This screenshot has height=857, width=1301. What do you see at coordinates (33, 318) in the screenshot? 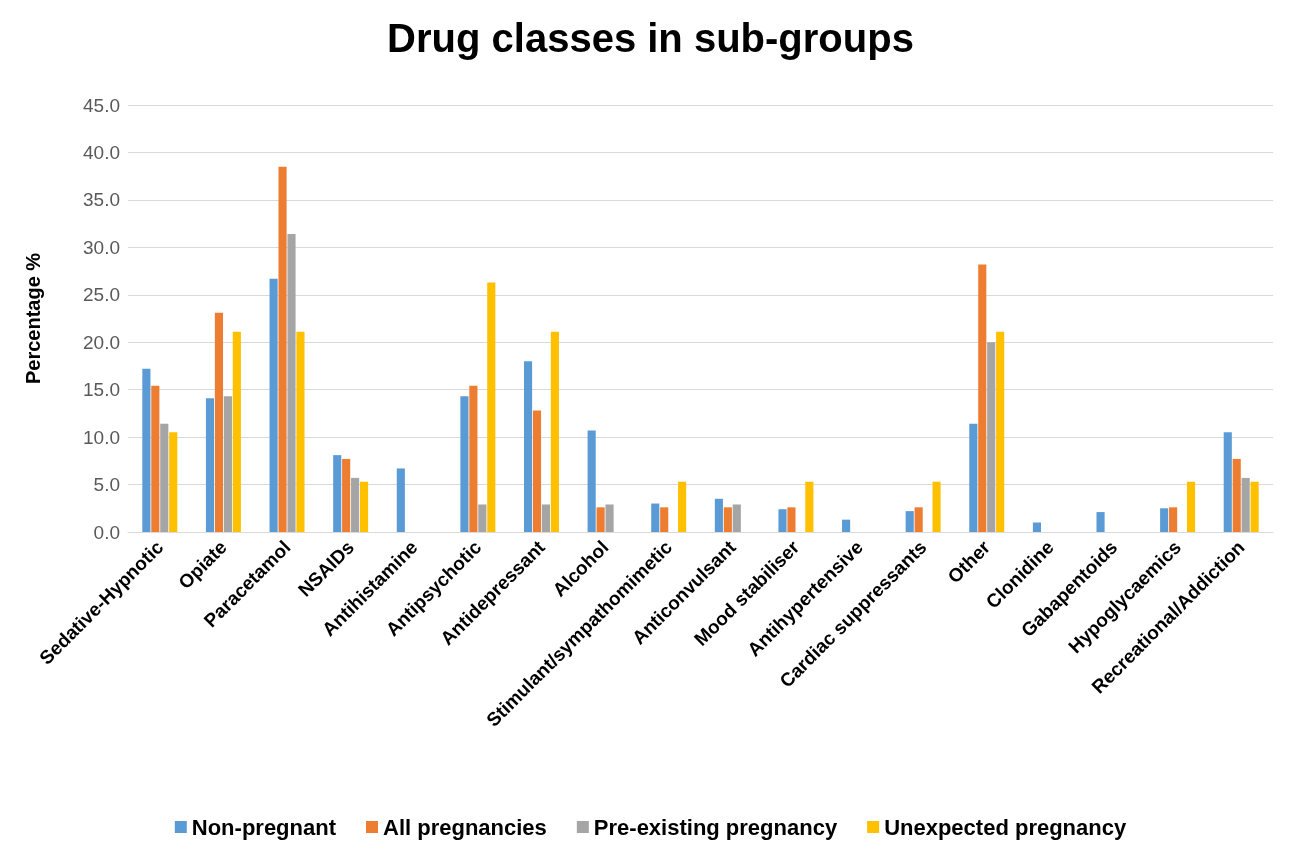
I see `y-axis-title: Percentage %` at bounding box center [33, 318].